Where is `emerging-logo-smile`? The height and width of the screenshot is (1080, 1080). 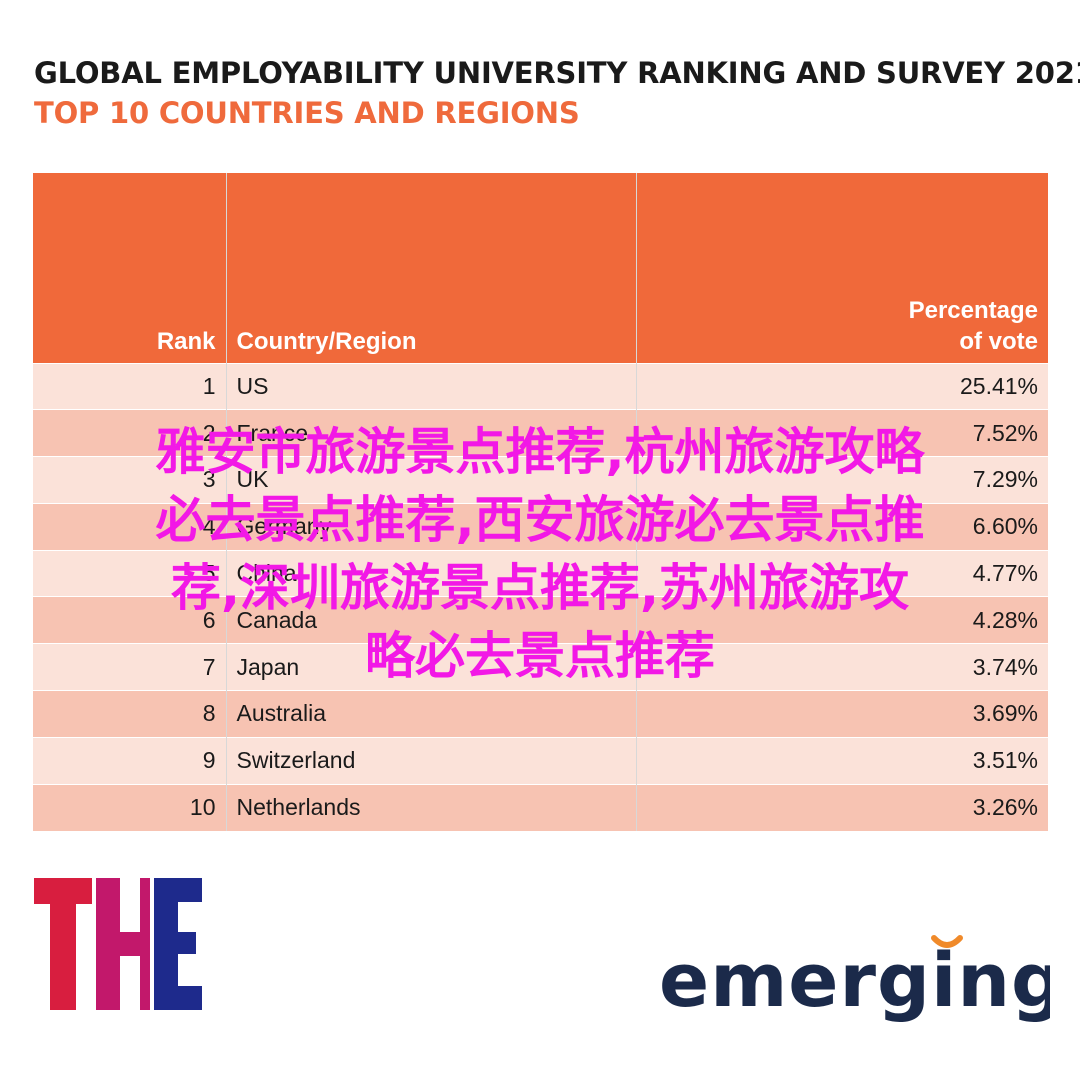
emerging-logo-smile is located at coordinates (947, 941).